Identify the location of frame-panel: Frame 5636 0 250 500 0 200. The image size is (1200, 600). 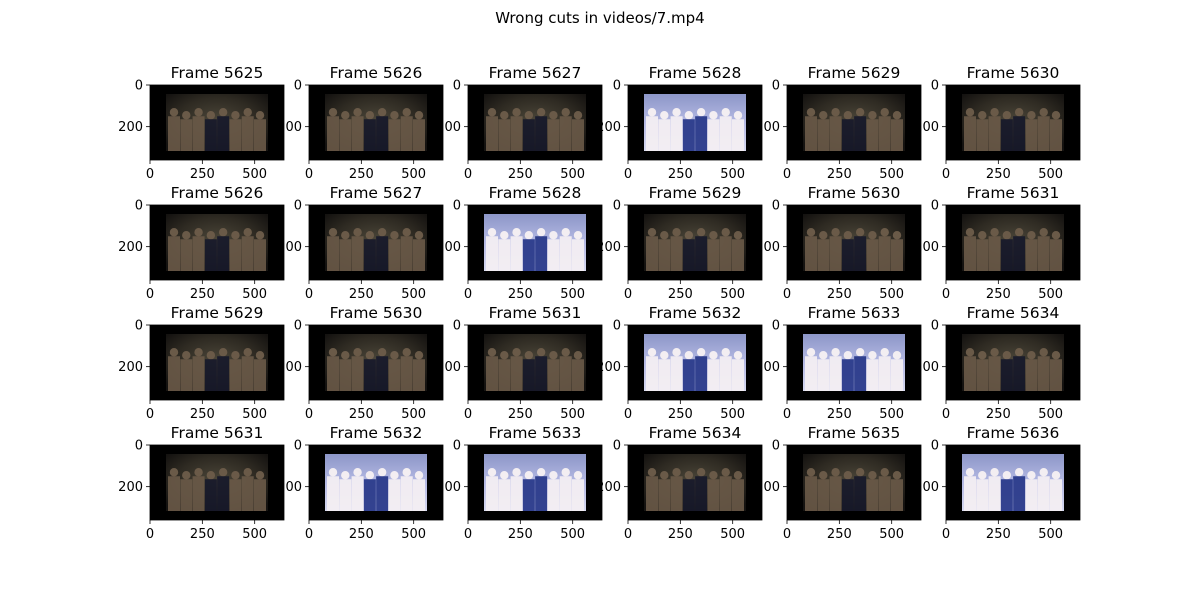
(997, 483).